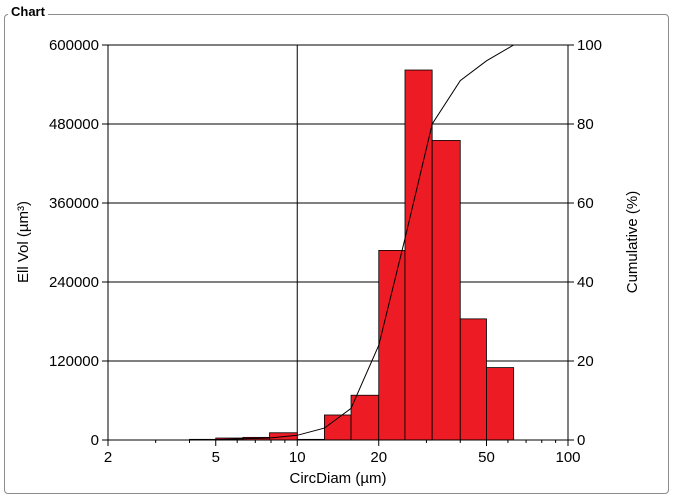 The image size is (675, 500). I want to click on y2-tick-label: 100, so click(589, 45).